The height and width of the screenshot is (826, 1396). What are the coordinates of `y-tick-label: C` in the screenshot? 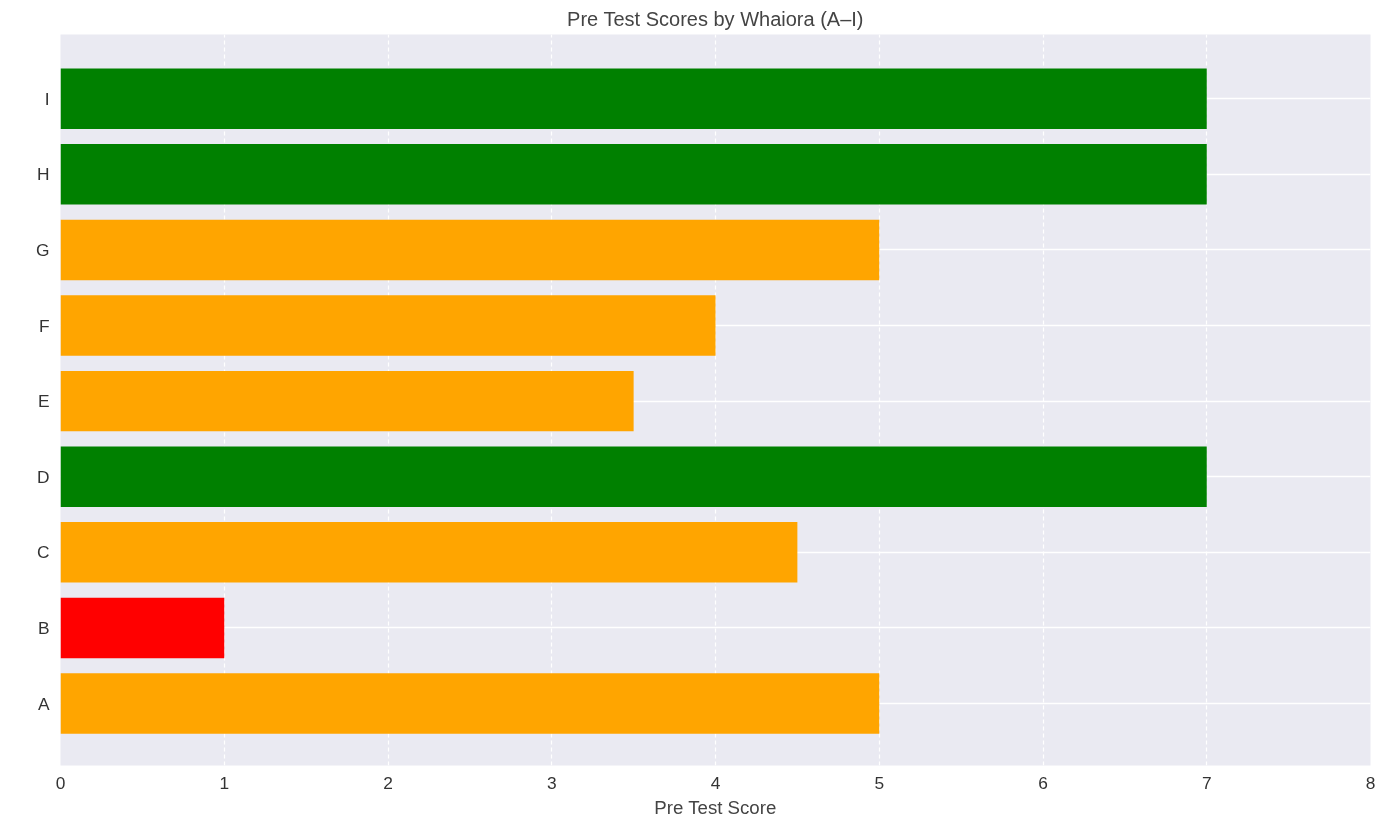 It's located at (43, 552).